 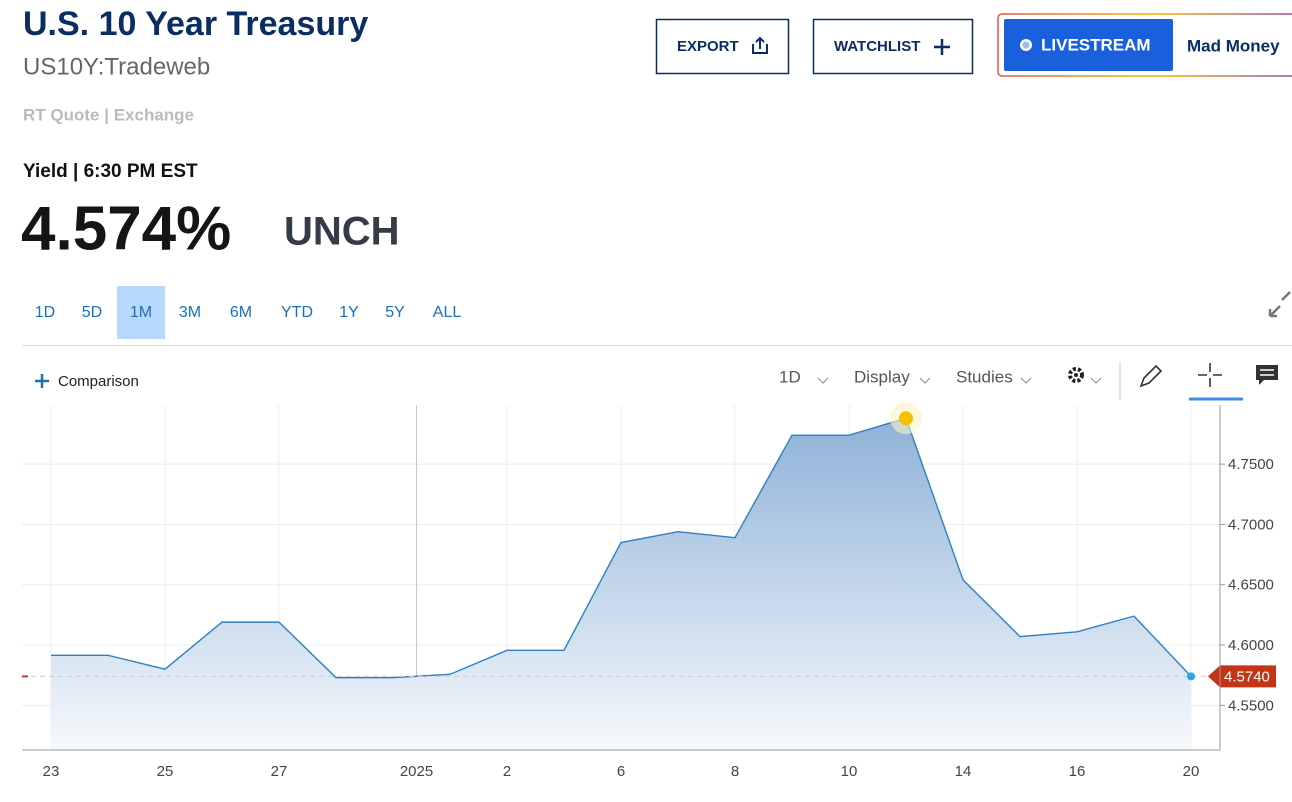 I want to click on range-tab: 1M, so click(x=141, y=312).